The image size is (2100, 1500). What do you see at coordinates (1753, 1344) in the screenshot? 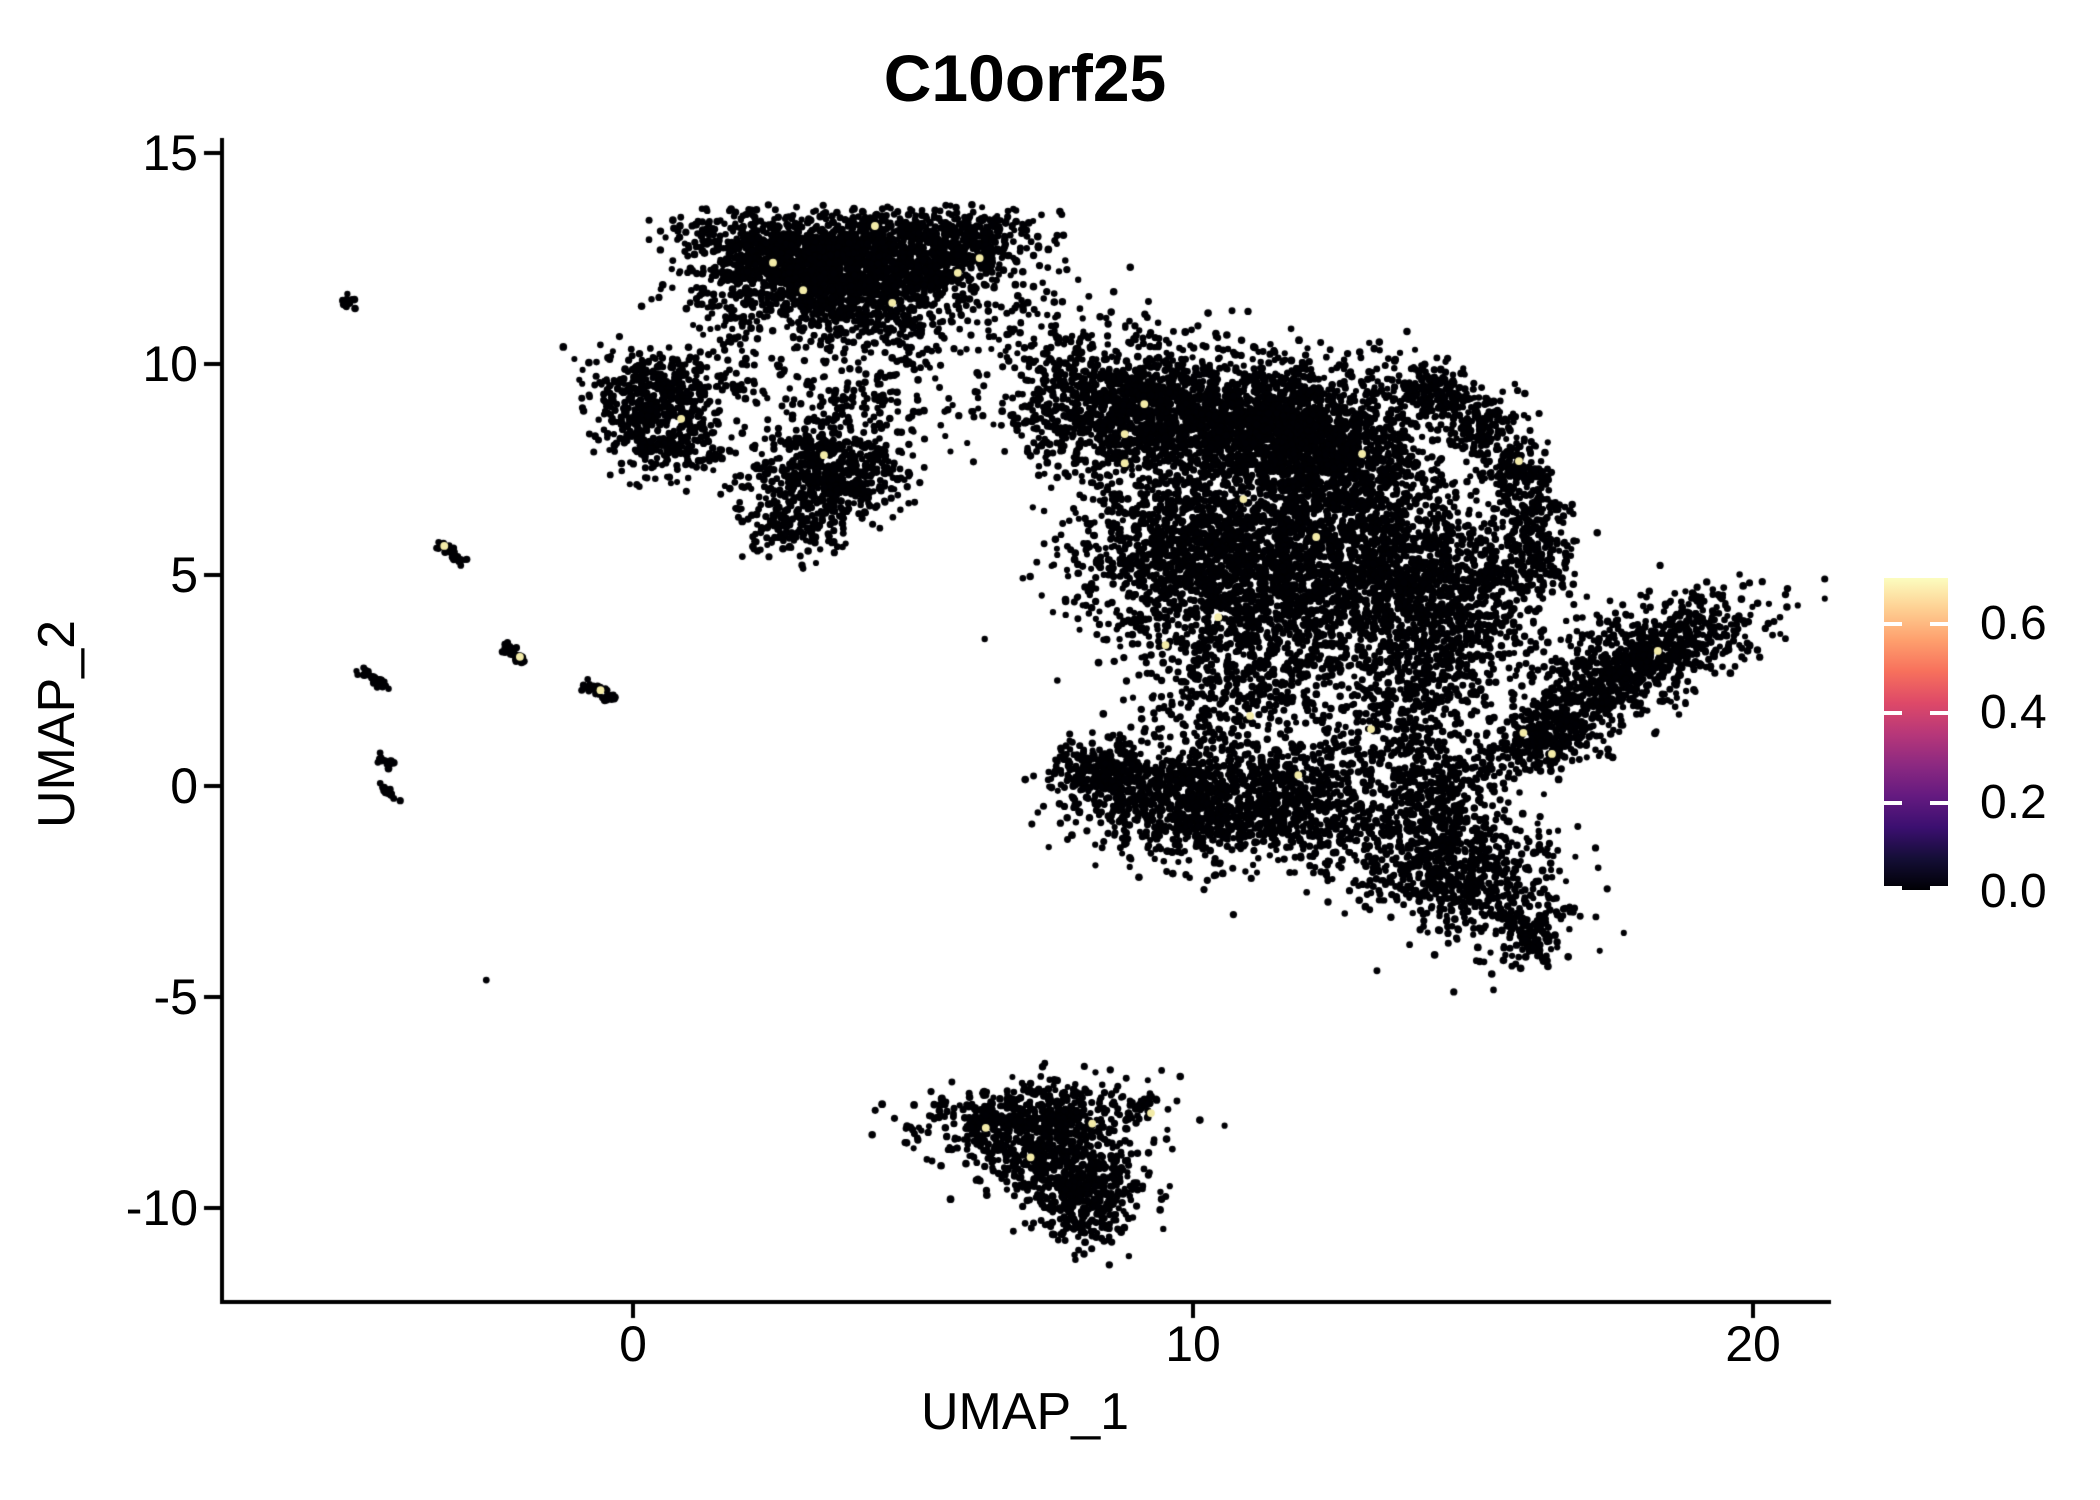
I see `x-tick-label: 20` at bounding box center [1753, 1344].